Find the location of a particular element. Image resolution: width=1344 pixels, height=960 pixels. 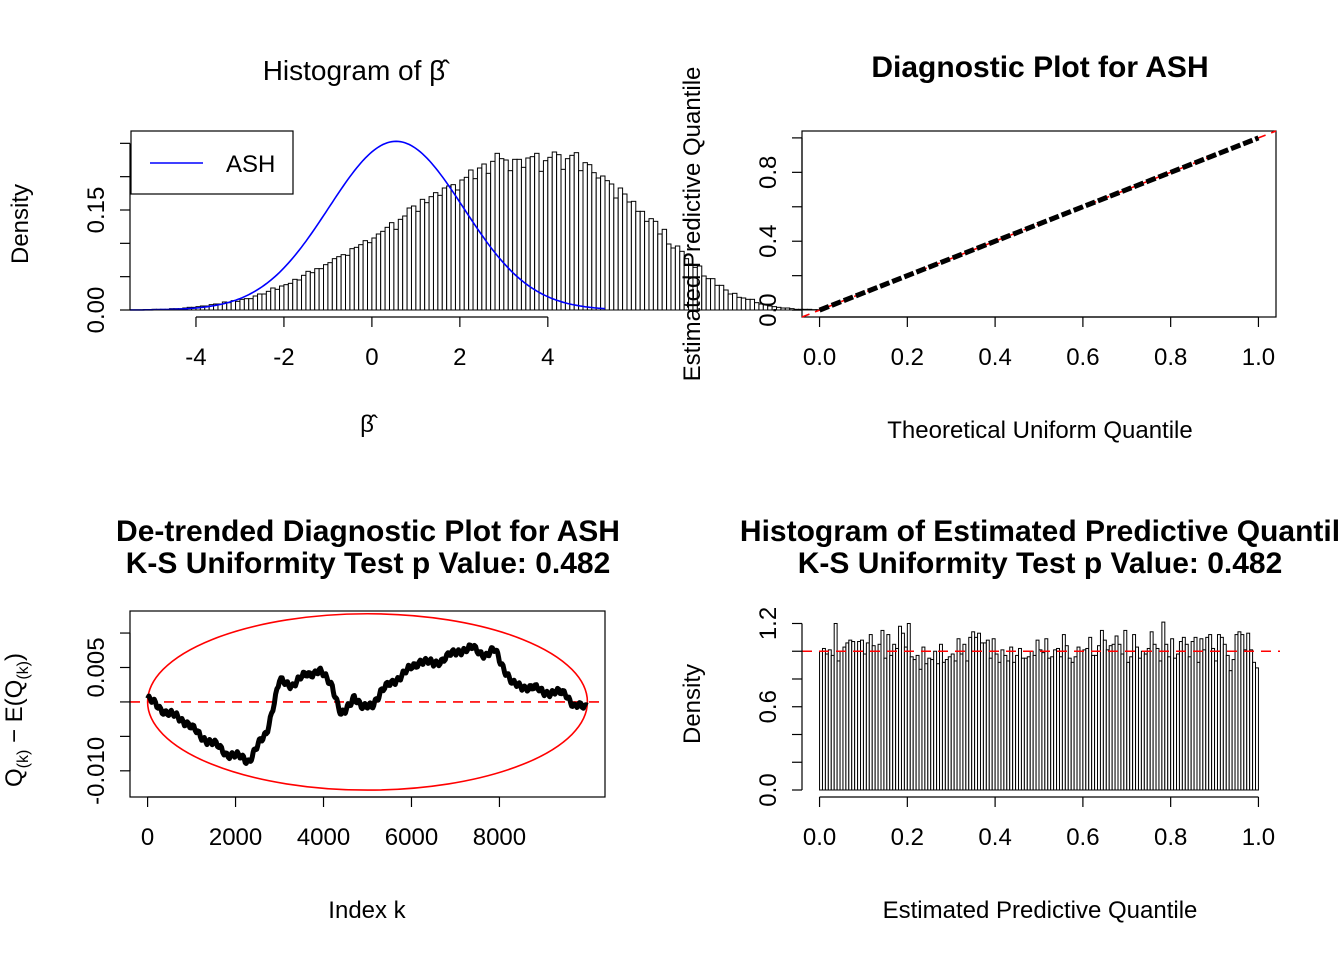

detrended-y-axis: -0.010 0.005 is located at coordinates (107, 718).